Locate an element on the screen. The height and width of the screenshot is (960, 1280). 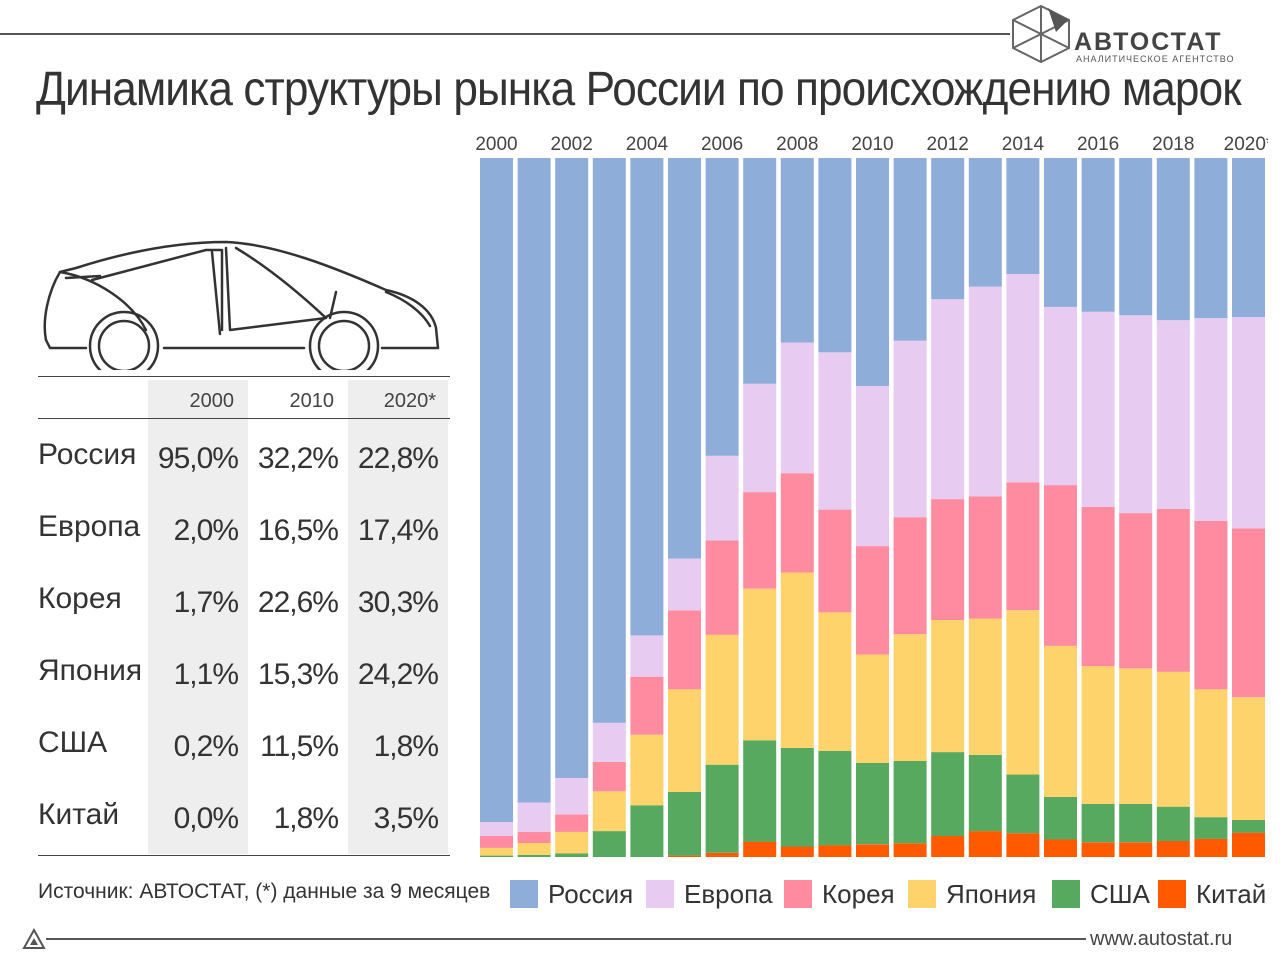
logo-name: АВТОСТАТ is located at coordinates (1148, 42).